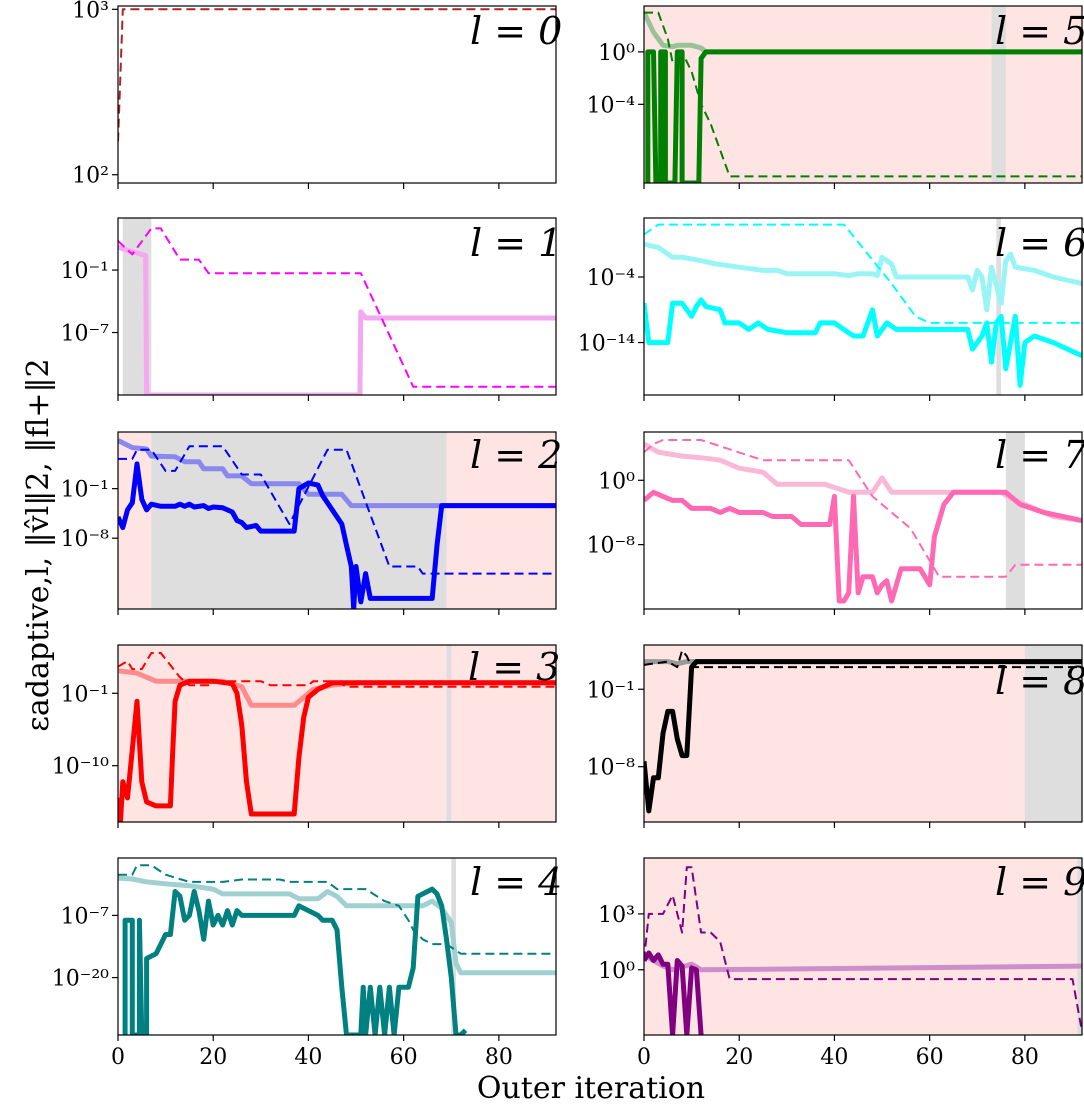 Image resolution: width=1084 pixels, height=1112 pixels. I want to click on panel-label: l = 3, so click(514, 667).